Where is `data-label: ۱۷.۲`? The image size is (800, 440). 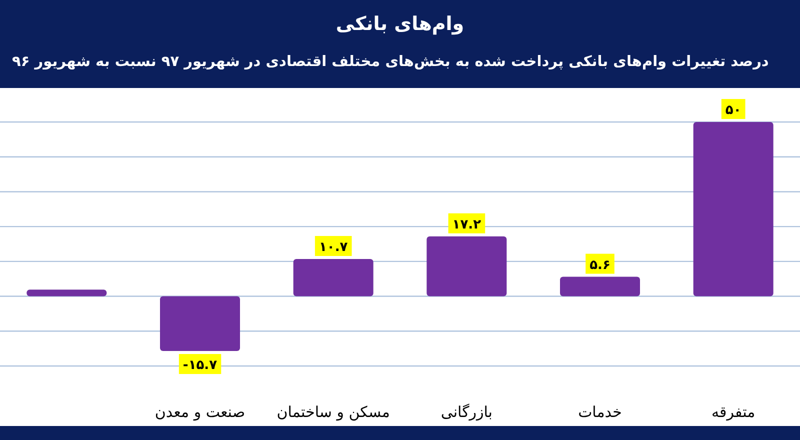
data-label: ۱۷.۲ is located at coordinates (467, 224).